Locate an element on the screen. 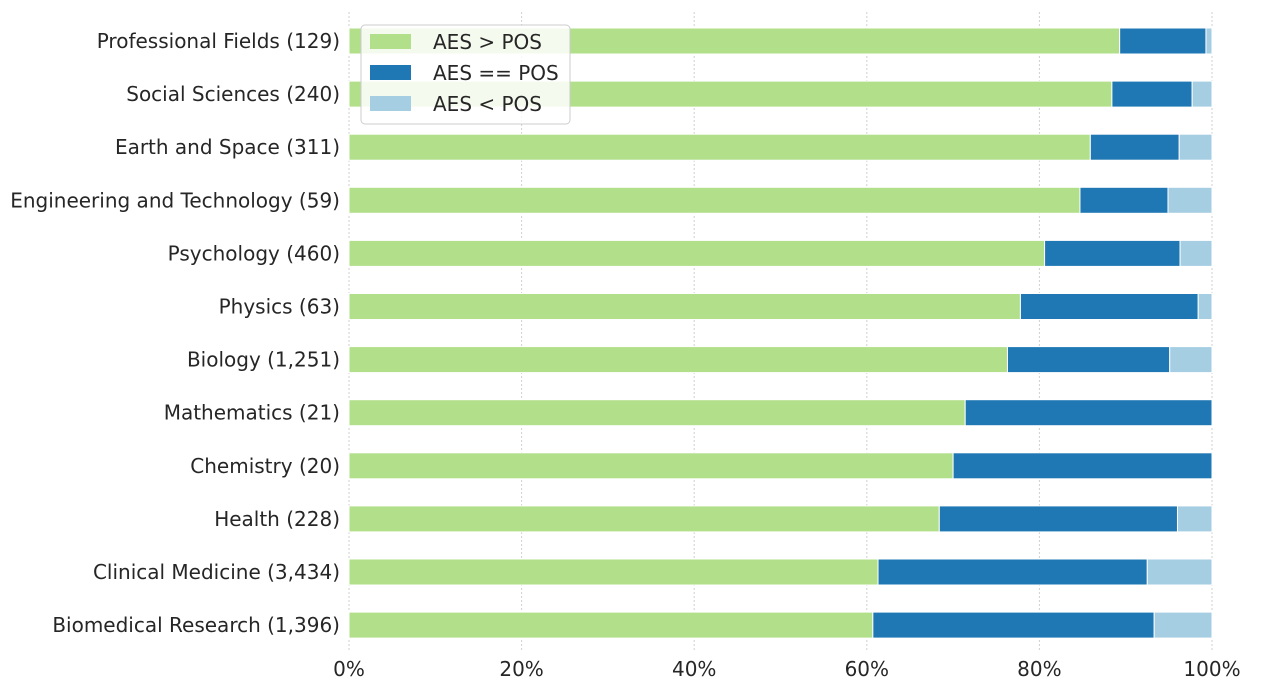  category-label: Physics (63) is located at coordinates (279, 307).